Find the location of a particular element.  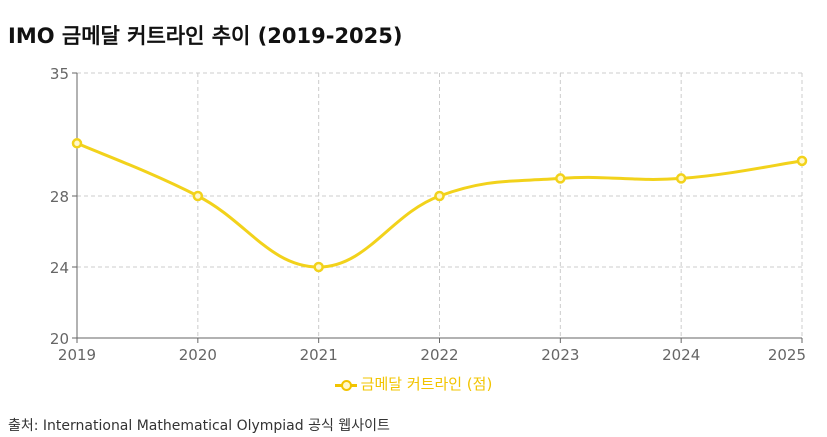

chart-title: IMO 금메달 커트라인 추이 (2019-2025) is located at coordinates (205, 36).